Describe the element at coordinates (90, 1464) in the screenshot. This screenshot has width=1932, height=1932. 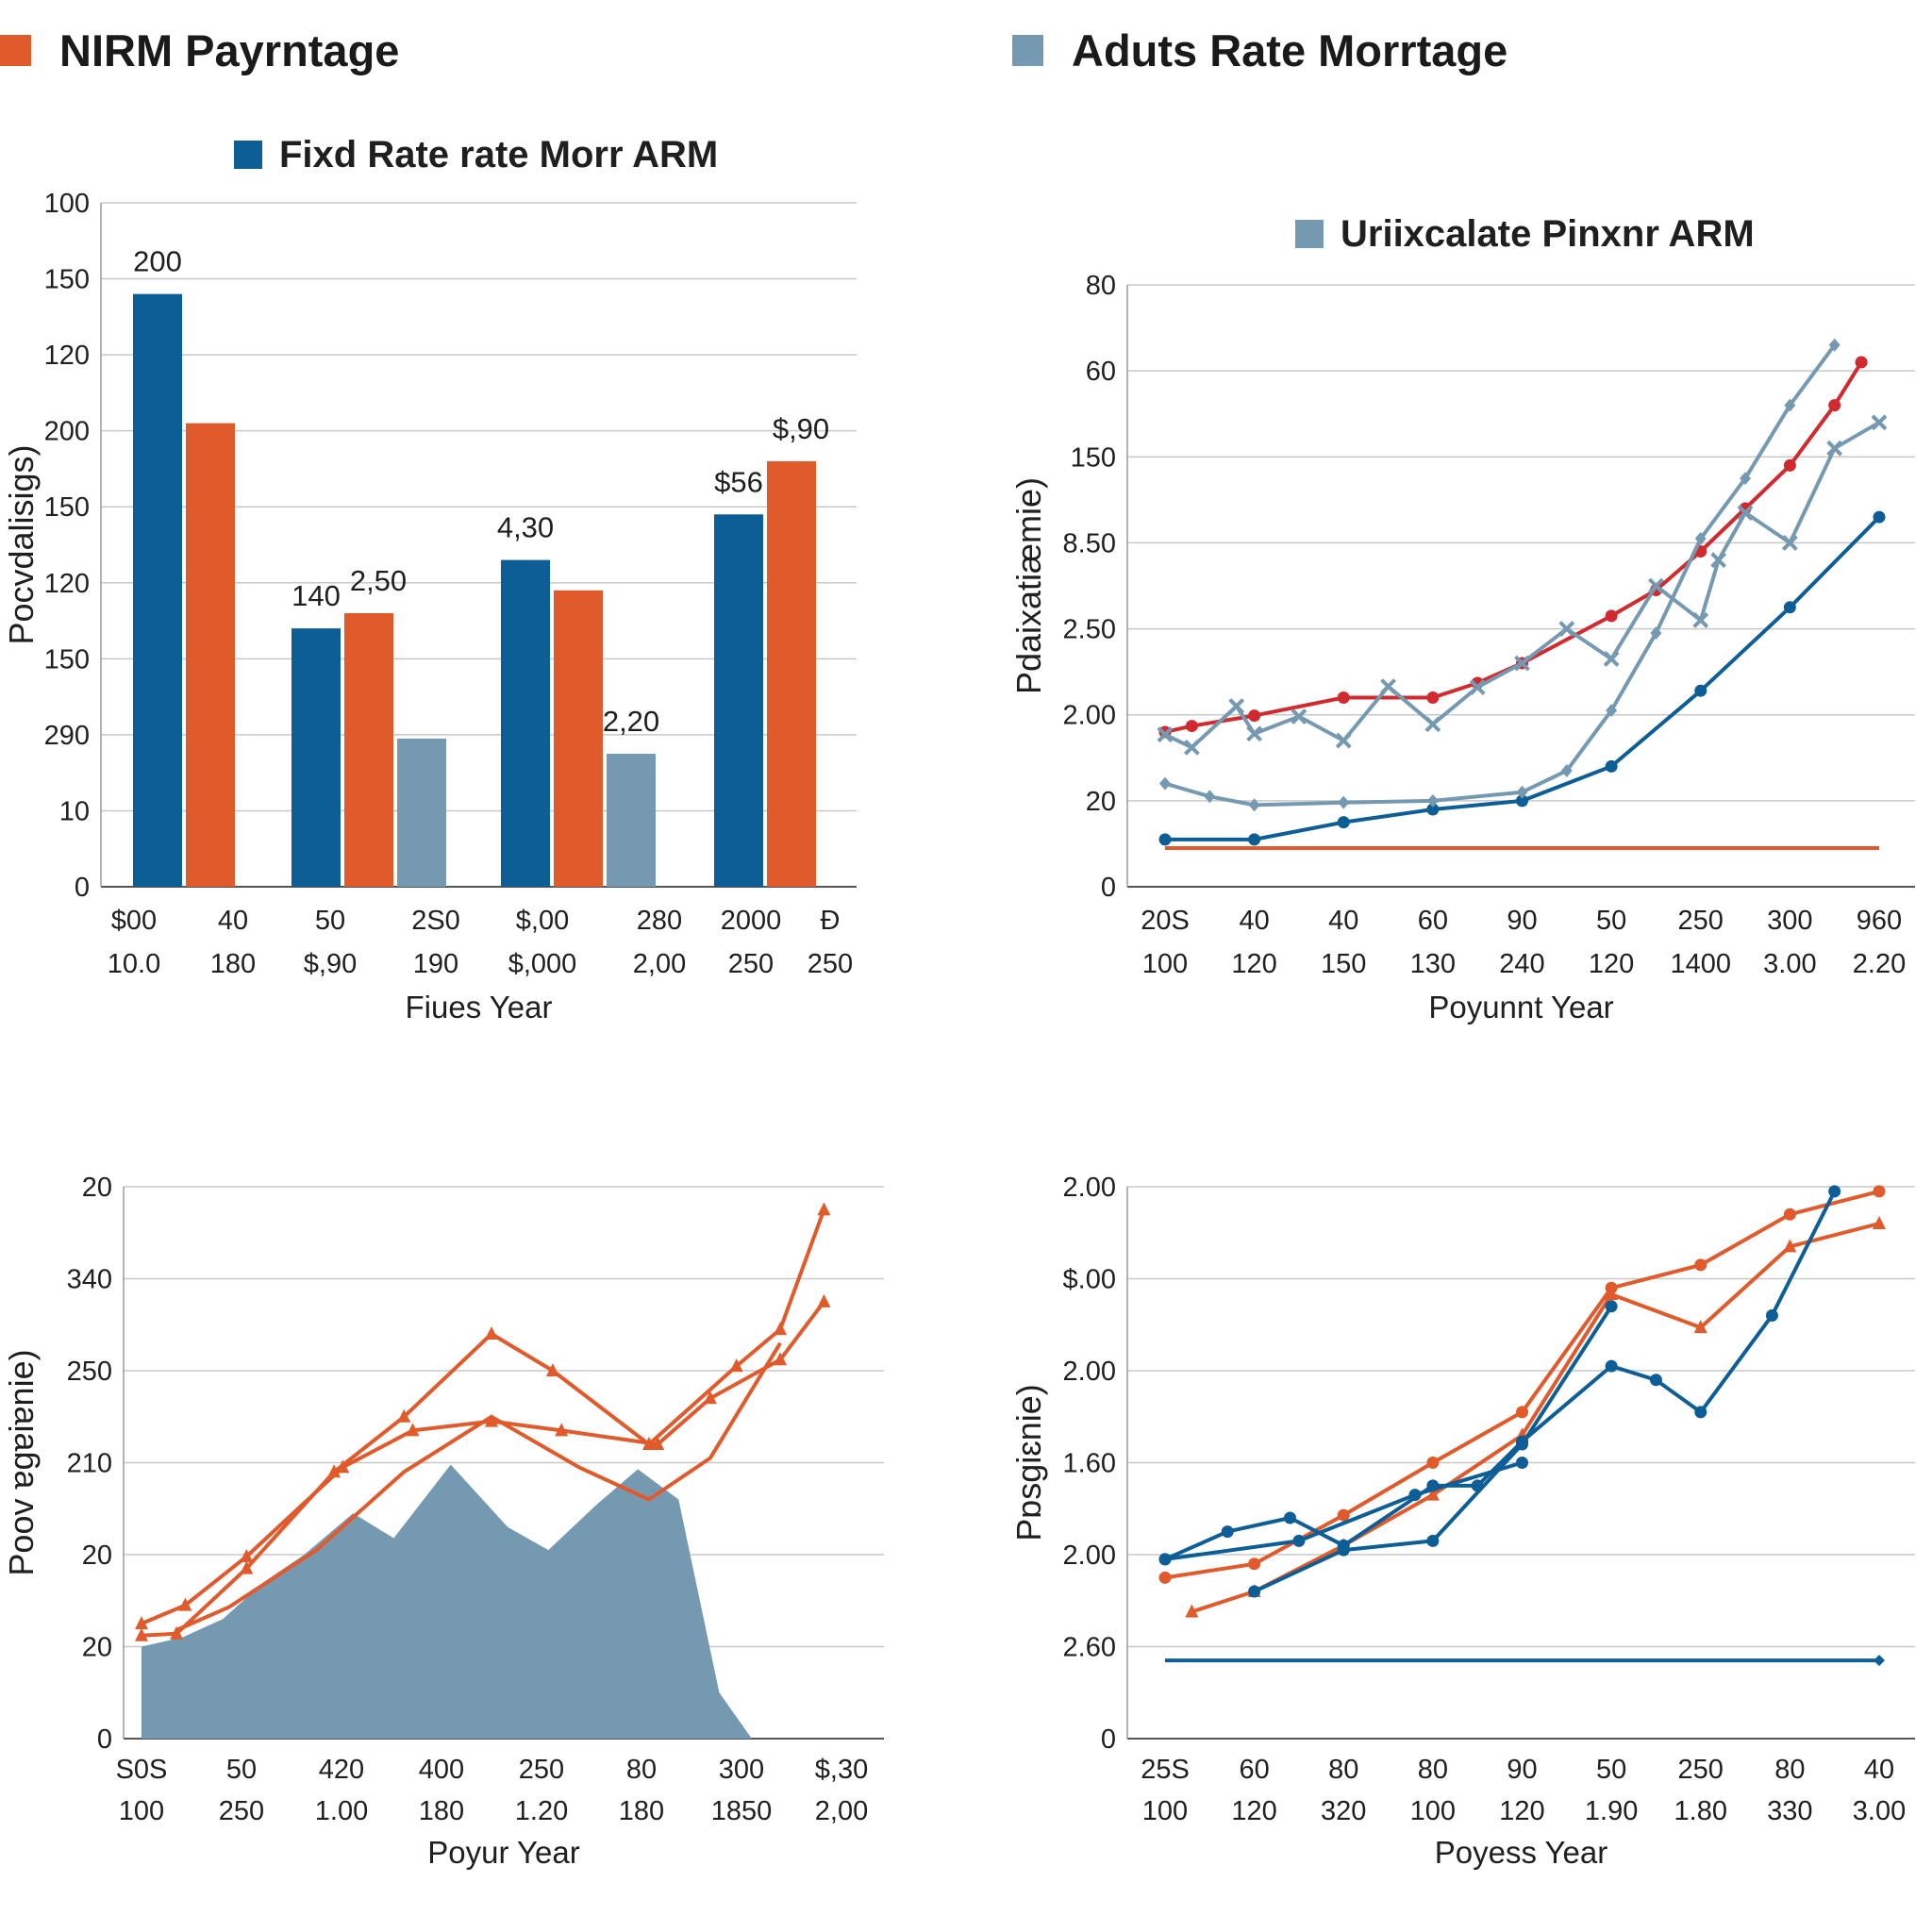
I see `chart3-ytick-label: 210` at that location.